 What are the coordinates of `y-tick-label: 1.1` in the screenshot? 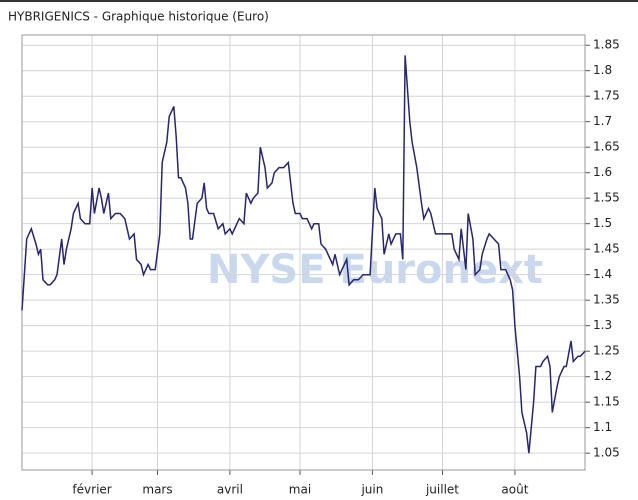 It's located at (602, 427).